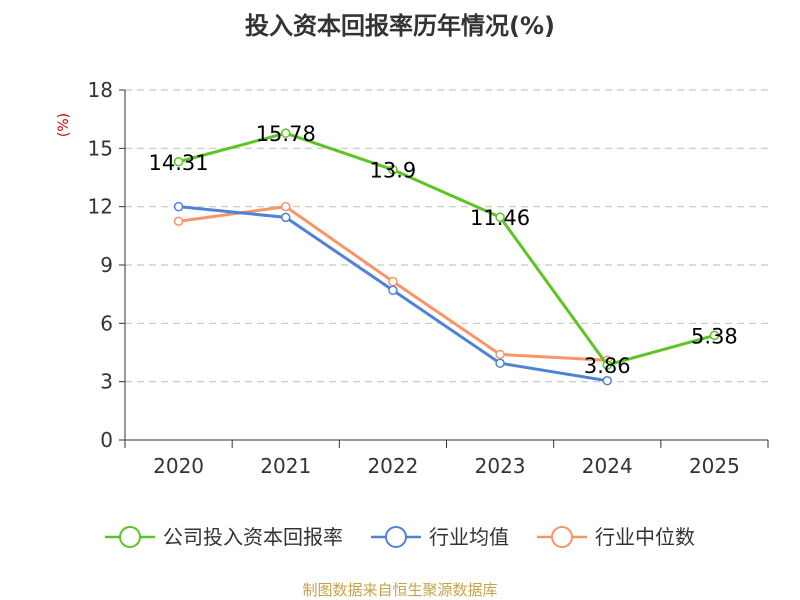 The width and height of the screenshot is (800, 600). Describe the element at coordinates (100, 148) in the screenshot. I see `y-tick-label-15: 15` at that location.